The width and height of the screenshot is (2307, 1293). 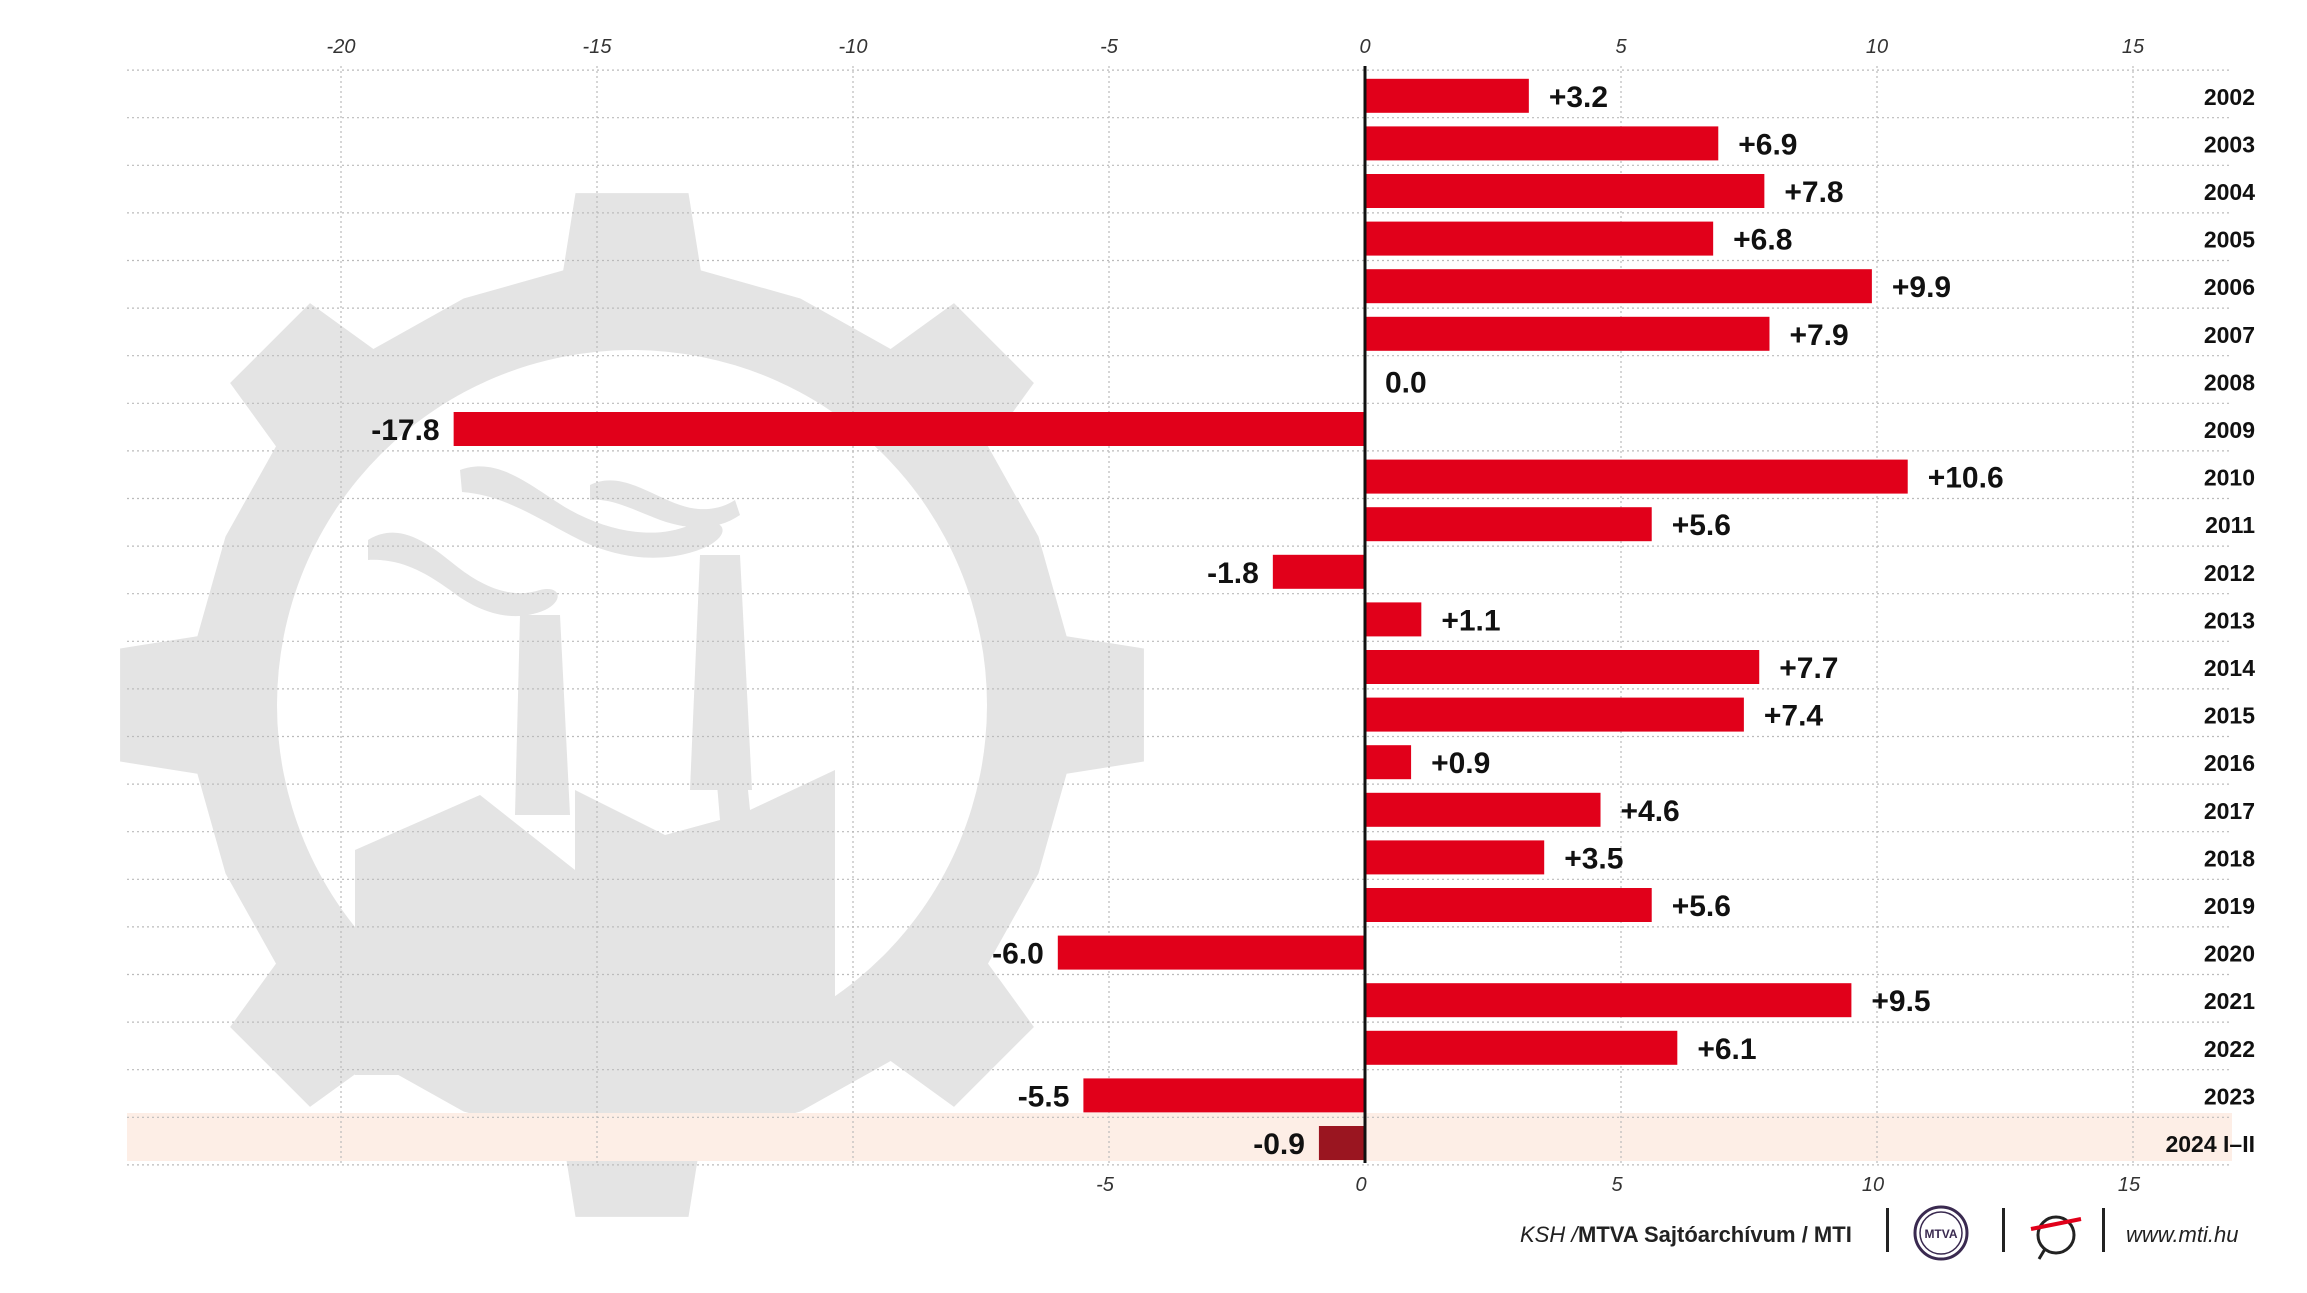 I want to click on category-label: 2024 I–II, so click(x=2210, y=1144).